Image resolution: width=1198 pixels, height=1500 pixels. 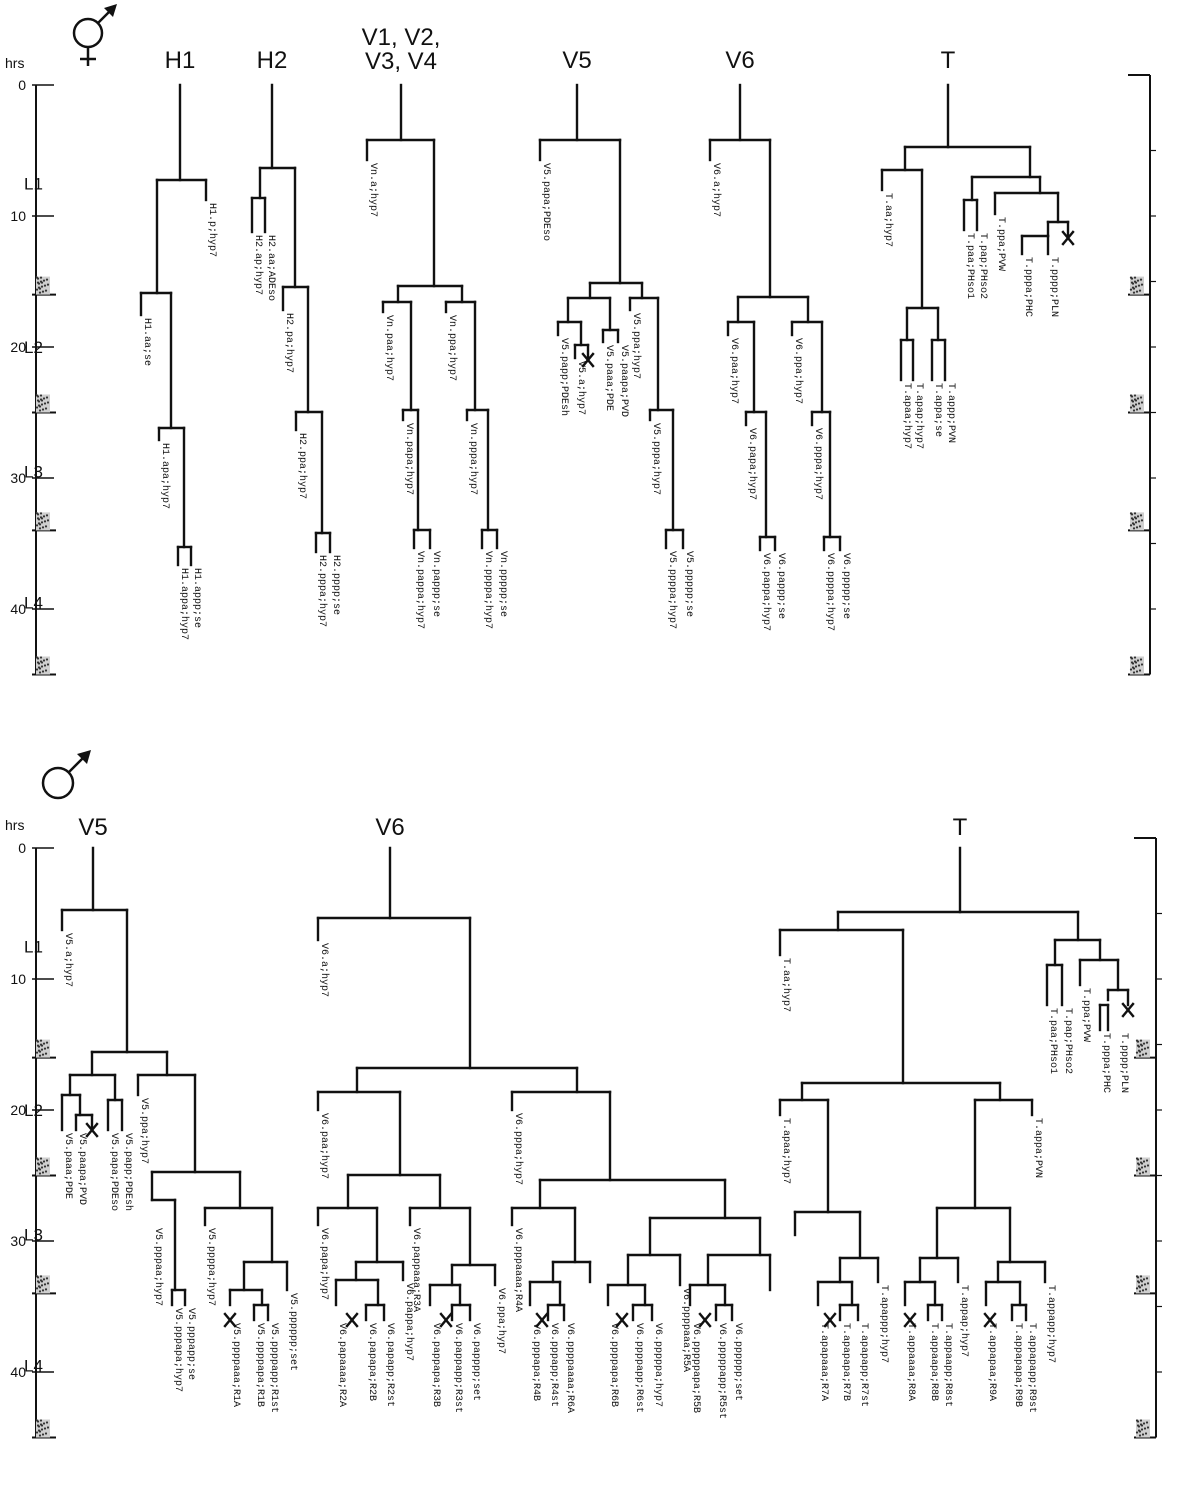 What do you see at coordinates (146, 342) in the screenshot?
I see `cell-fate-label: H1.aa;se` at bounding box center [146, 342].